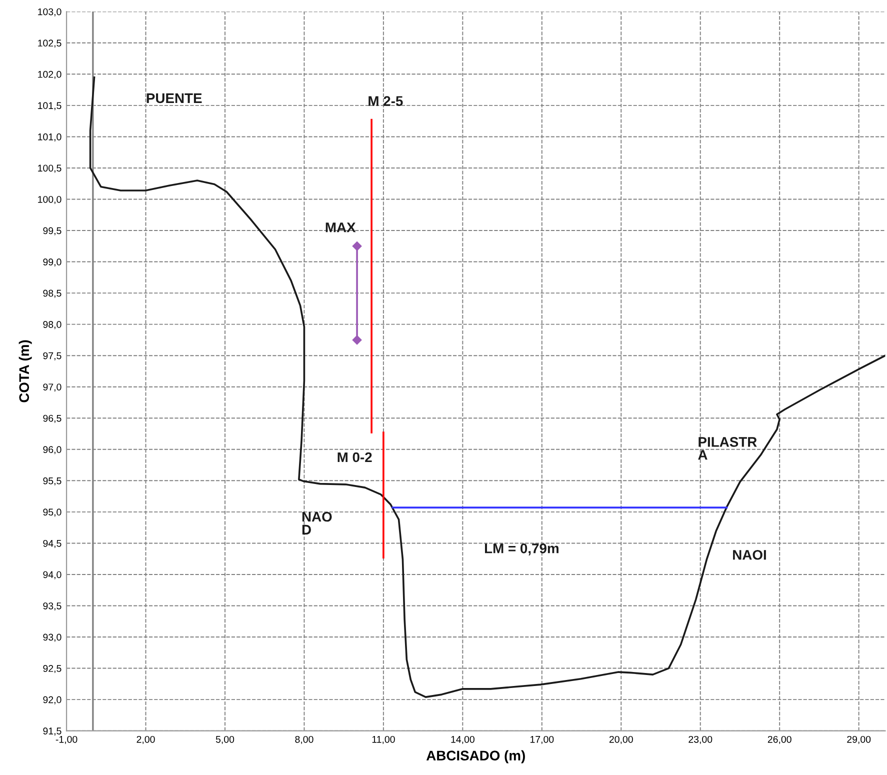 Image resolution: width=887 pixels, height=775 pixels. I want to click on series-label: M 2-5, so click(385, 101).